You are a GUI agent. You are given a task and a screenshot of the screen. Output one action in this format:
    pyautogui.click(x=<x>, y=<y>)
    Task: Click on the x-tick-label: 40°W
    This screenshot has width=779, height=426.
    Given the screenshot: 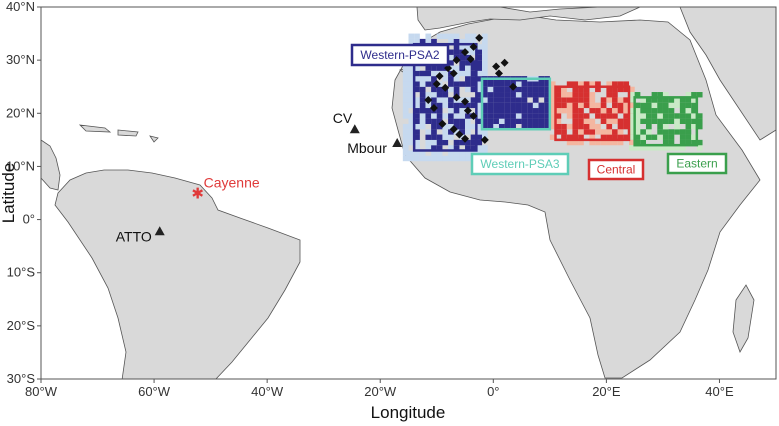 What is the action you would take?
    pyautogui.click(x=267, y=391)
    